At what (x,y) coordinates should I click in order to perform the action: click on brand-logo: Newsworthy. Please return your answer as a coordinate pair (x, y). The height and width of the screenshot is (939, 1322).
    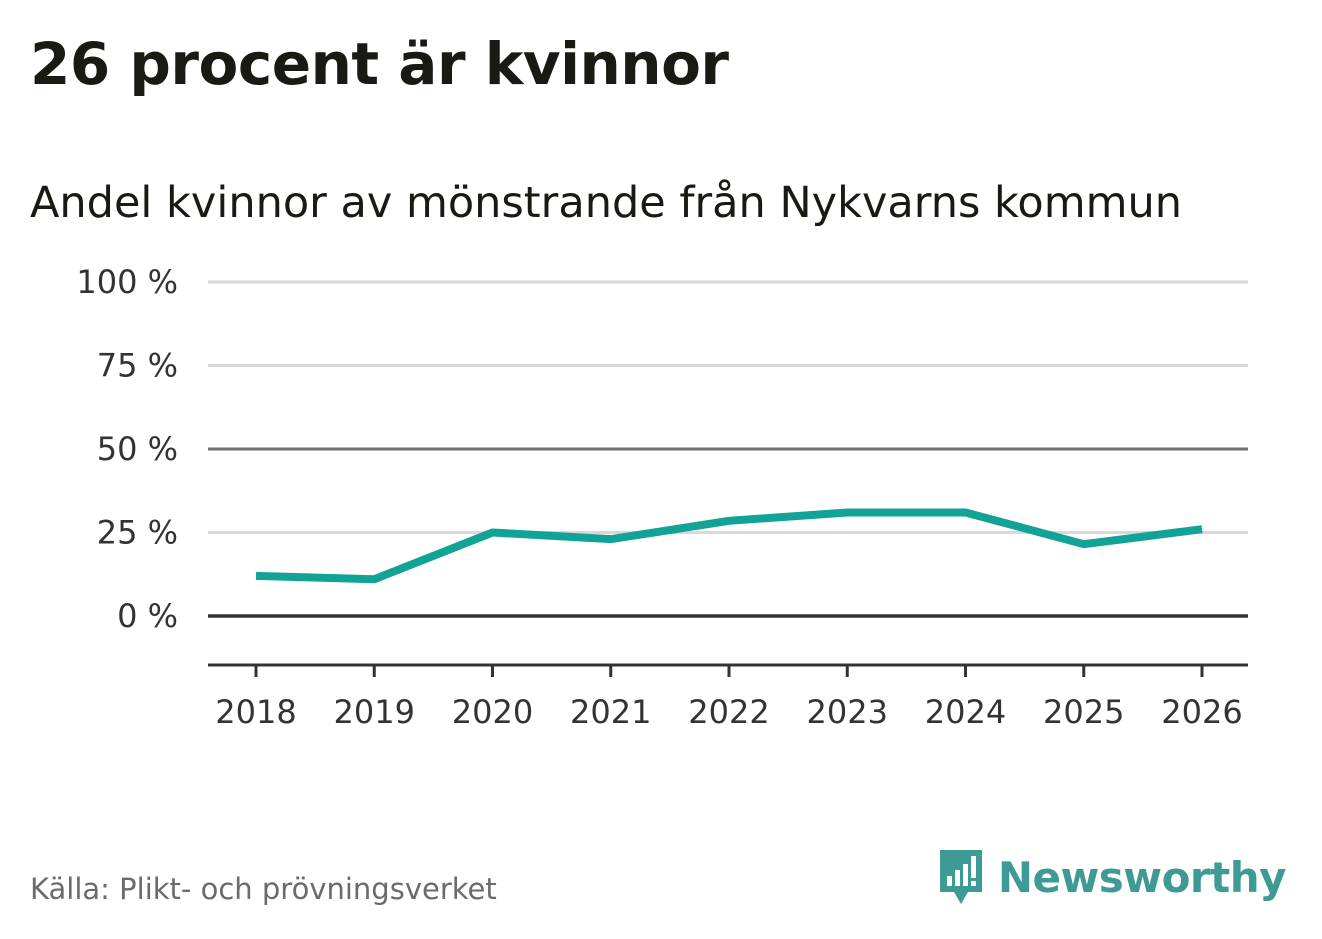
    Looking at the image, I should click on (1112, 877).